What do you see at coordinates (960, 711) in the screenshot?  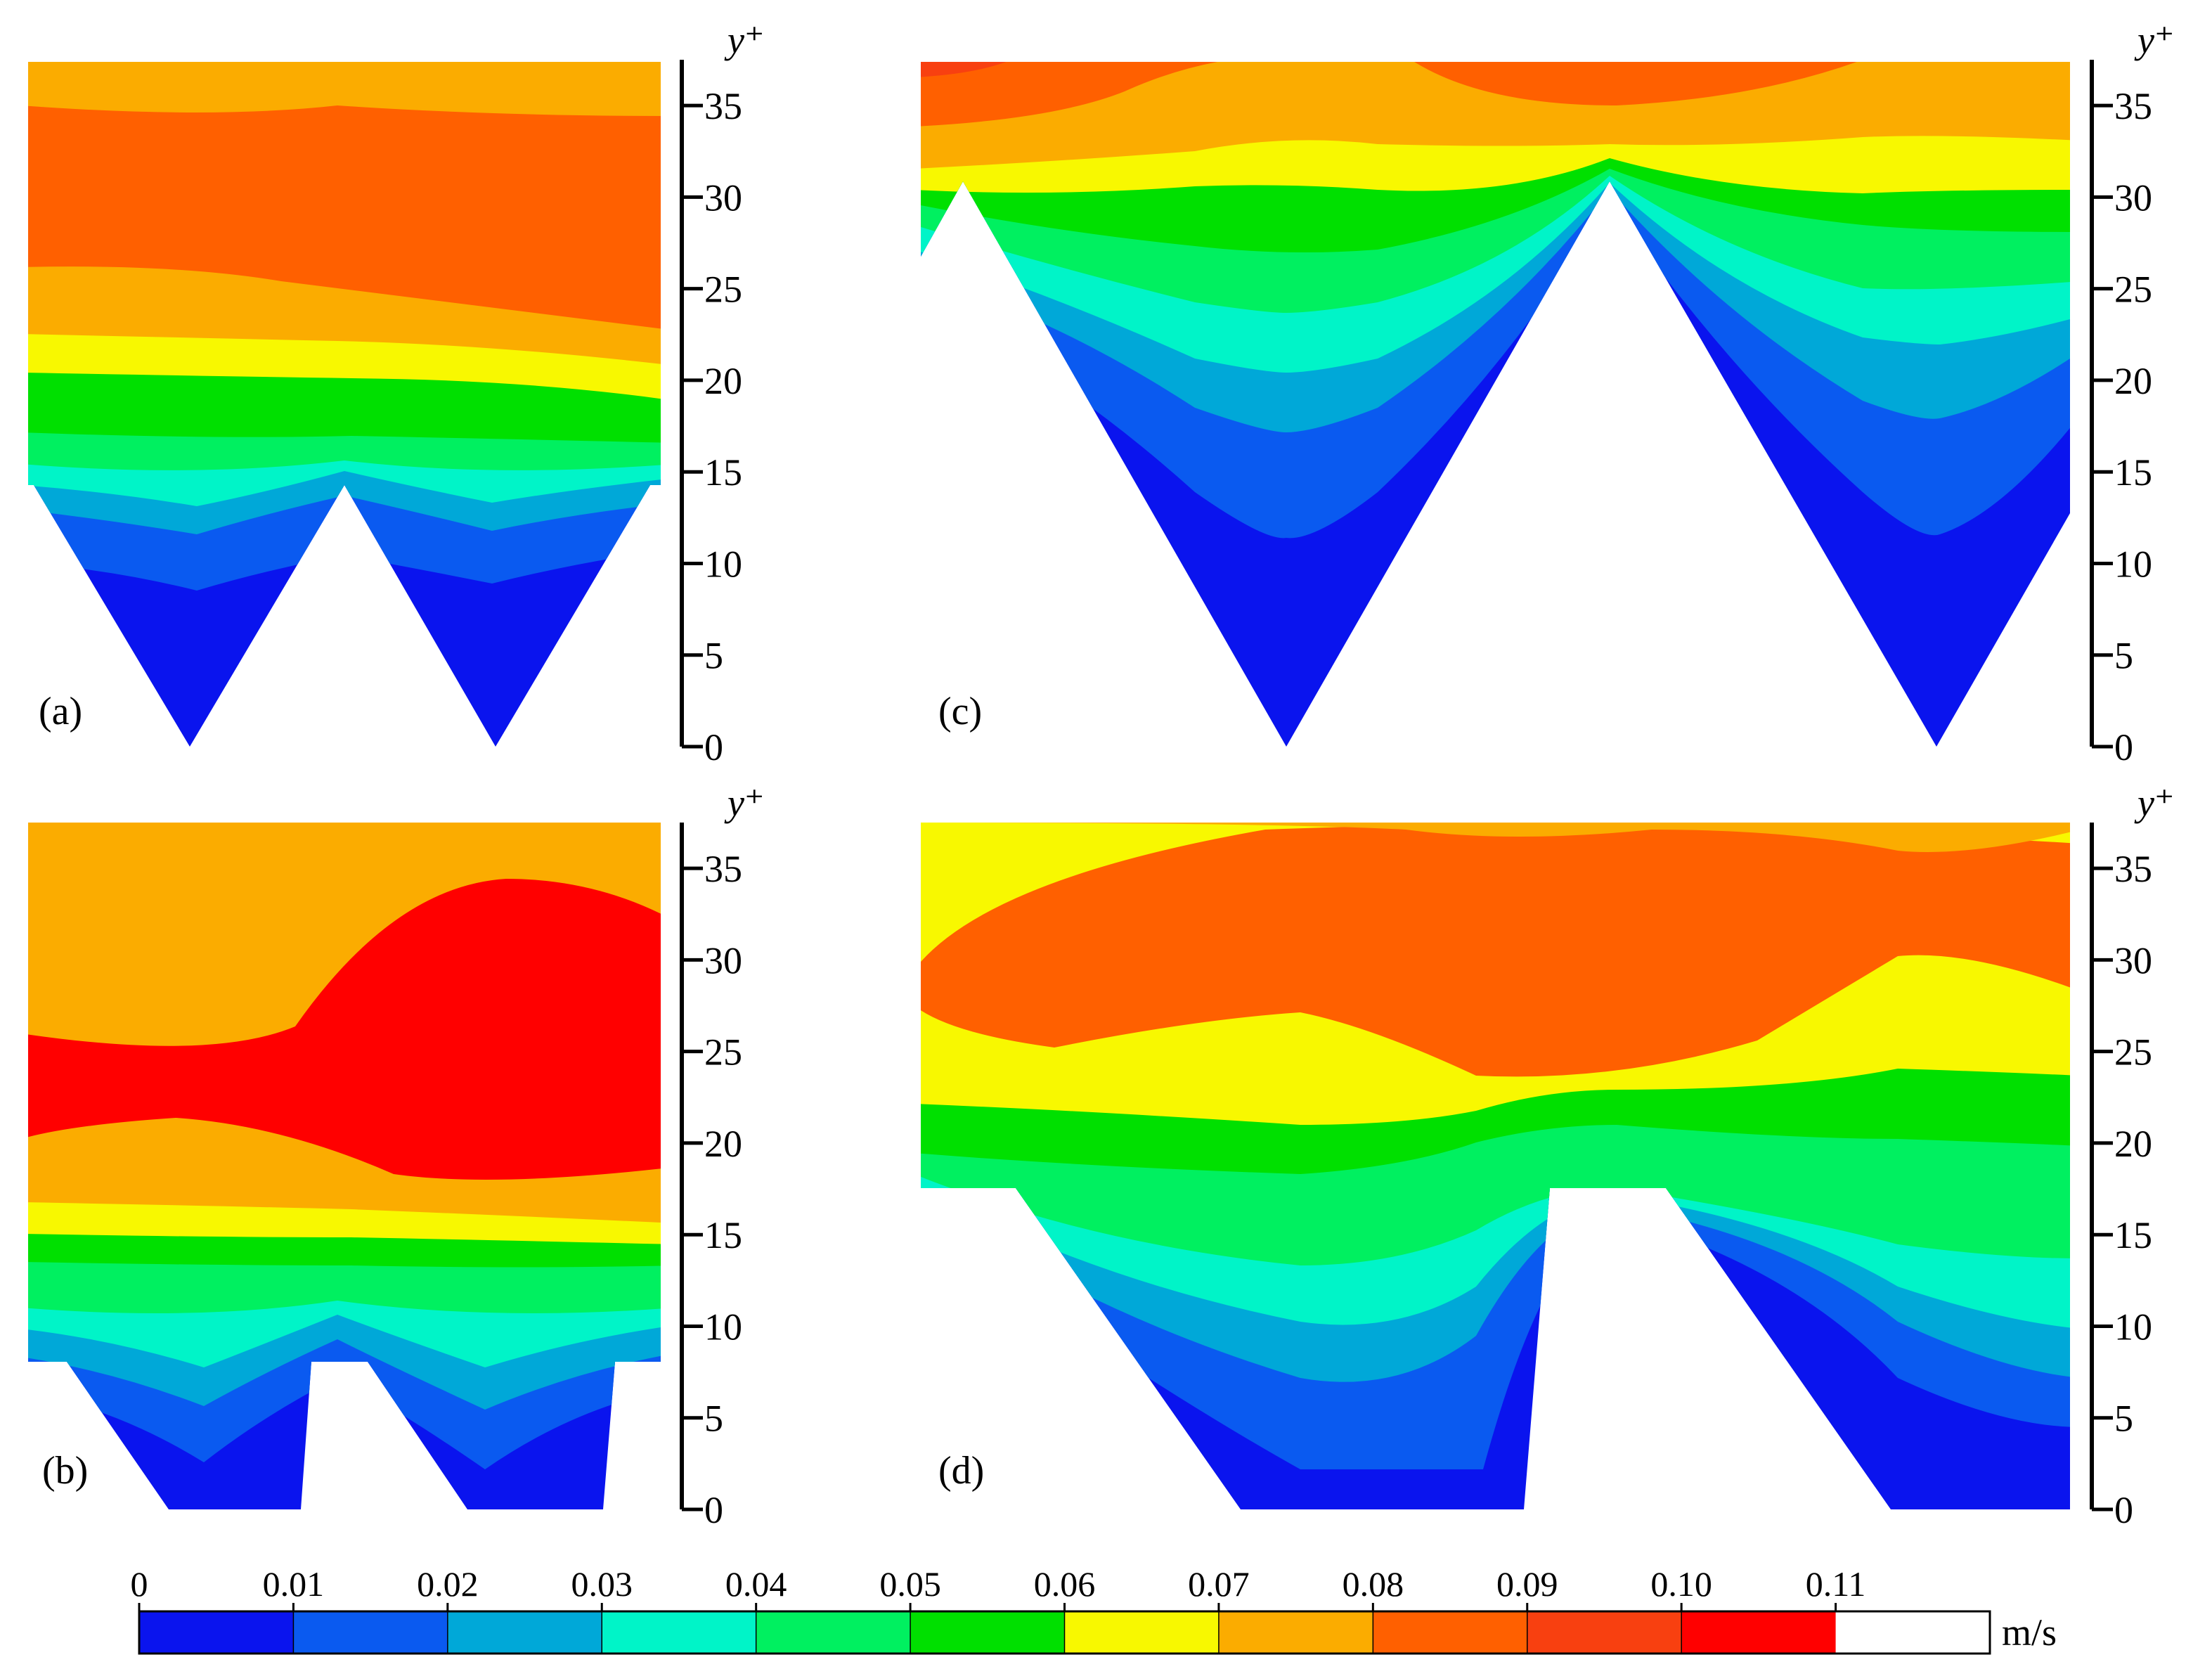 I see `panel-c-label: (c)` at bounding box center [960, 711].